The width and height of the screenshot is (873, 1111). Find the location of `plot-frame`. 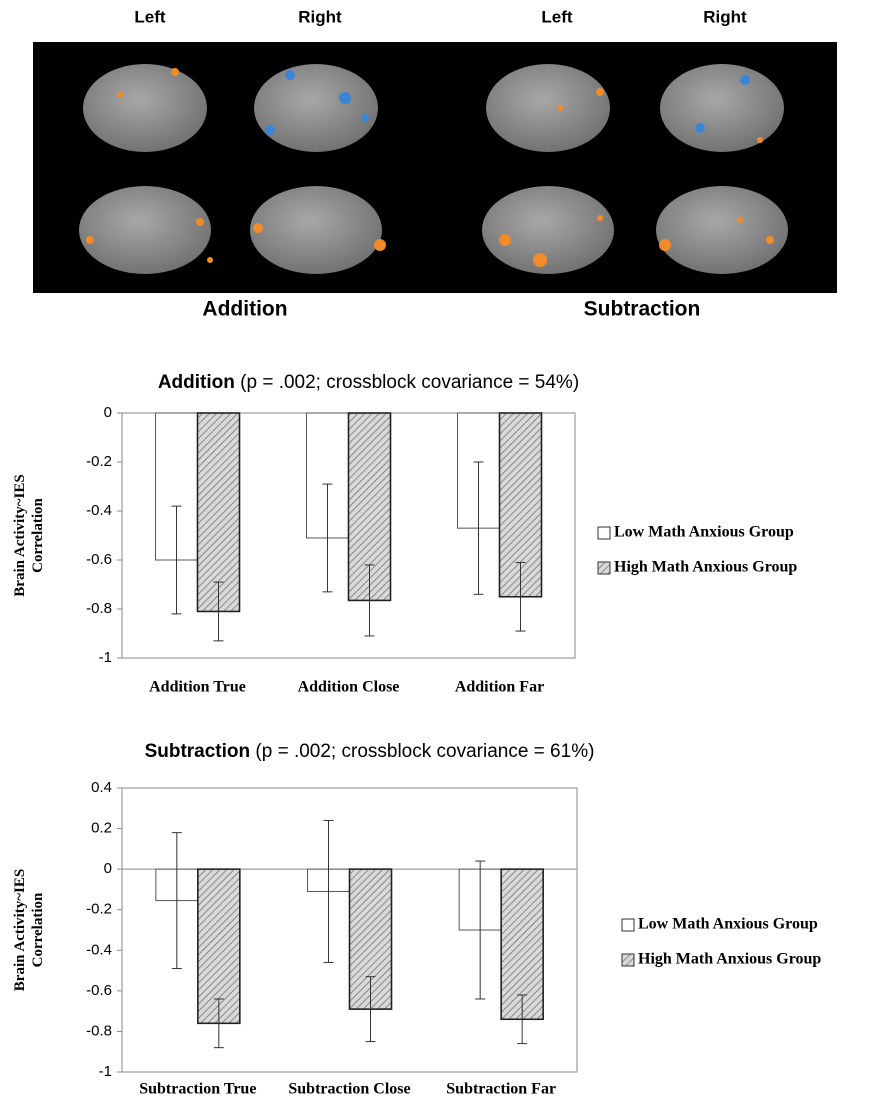

plot-frame is located at coordinates (349, 930).